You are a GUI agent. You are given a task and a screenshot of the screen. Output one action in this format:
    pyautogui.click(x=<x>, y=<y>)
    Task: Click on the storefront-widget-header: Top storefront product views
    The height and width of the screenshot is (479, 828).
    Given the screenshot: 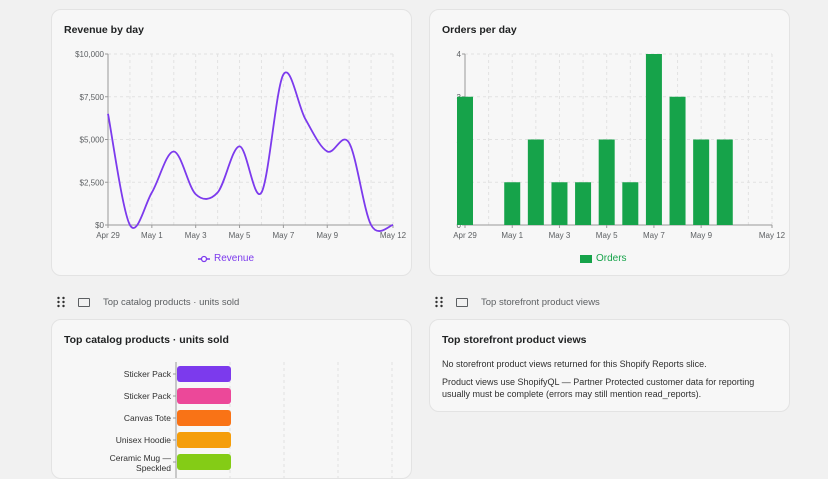 What is the action you would take?
    pyautogui.click(x=517, y=302)
    